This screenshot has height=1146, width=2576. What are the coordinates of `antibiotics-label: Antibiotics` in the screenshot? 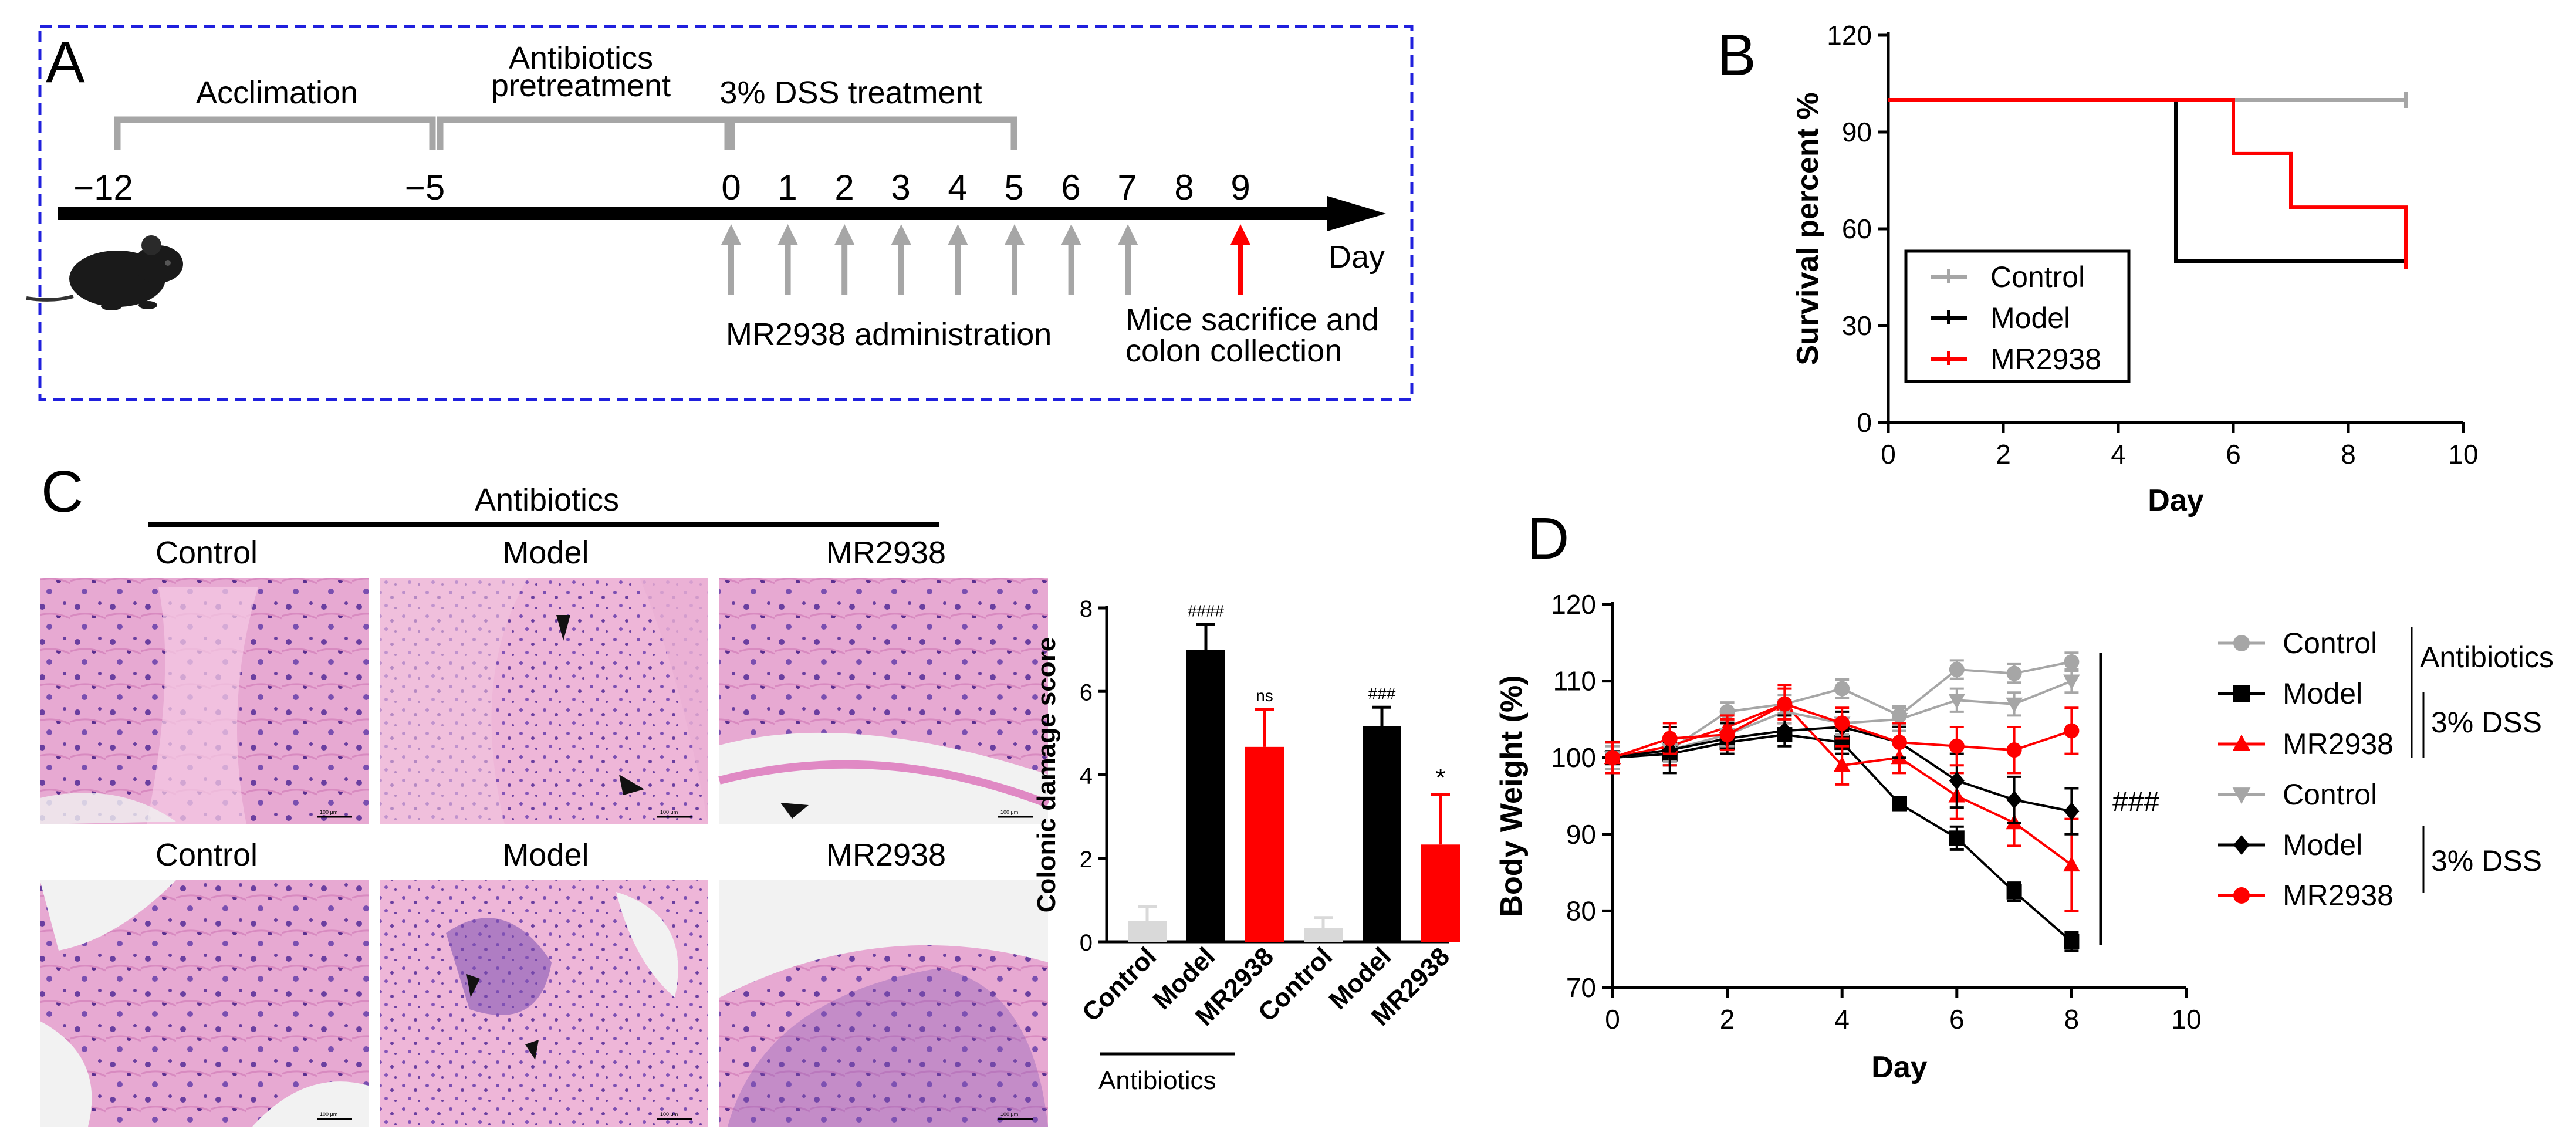 It's located at (581, 58).